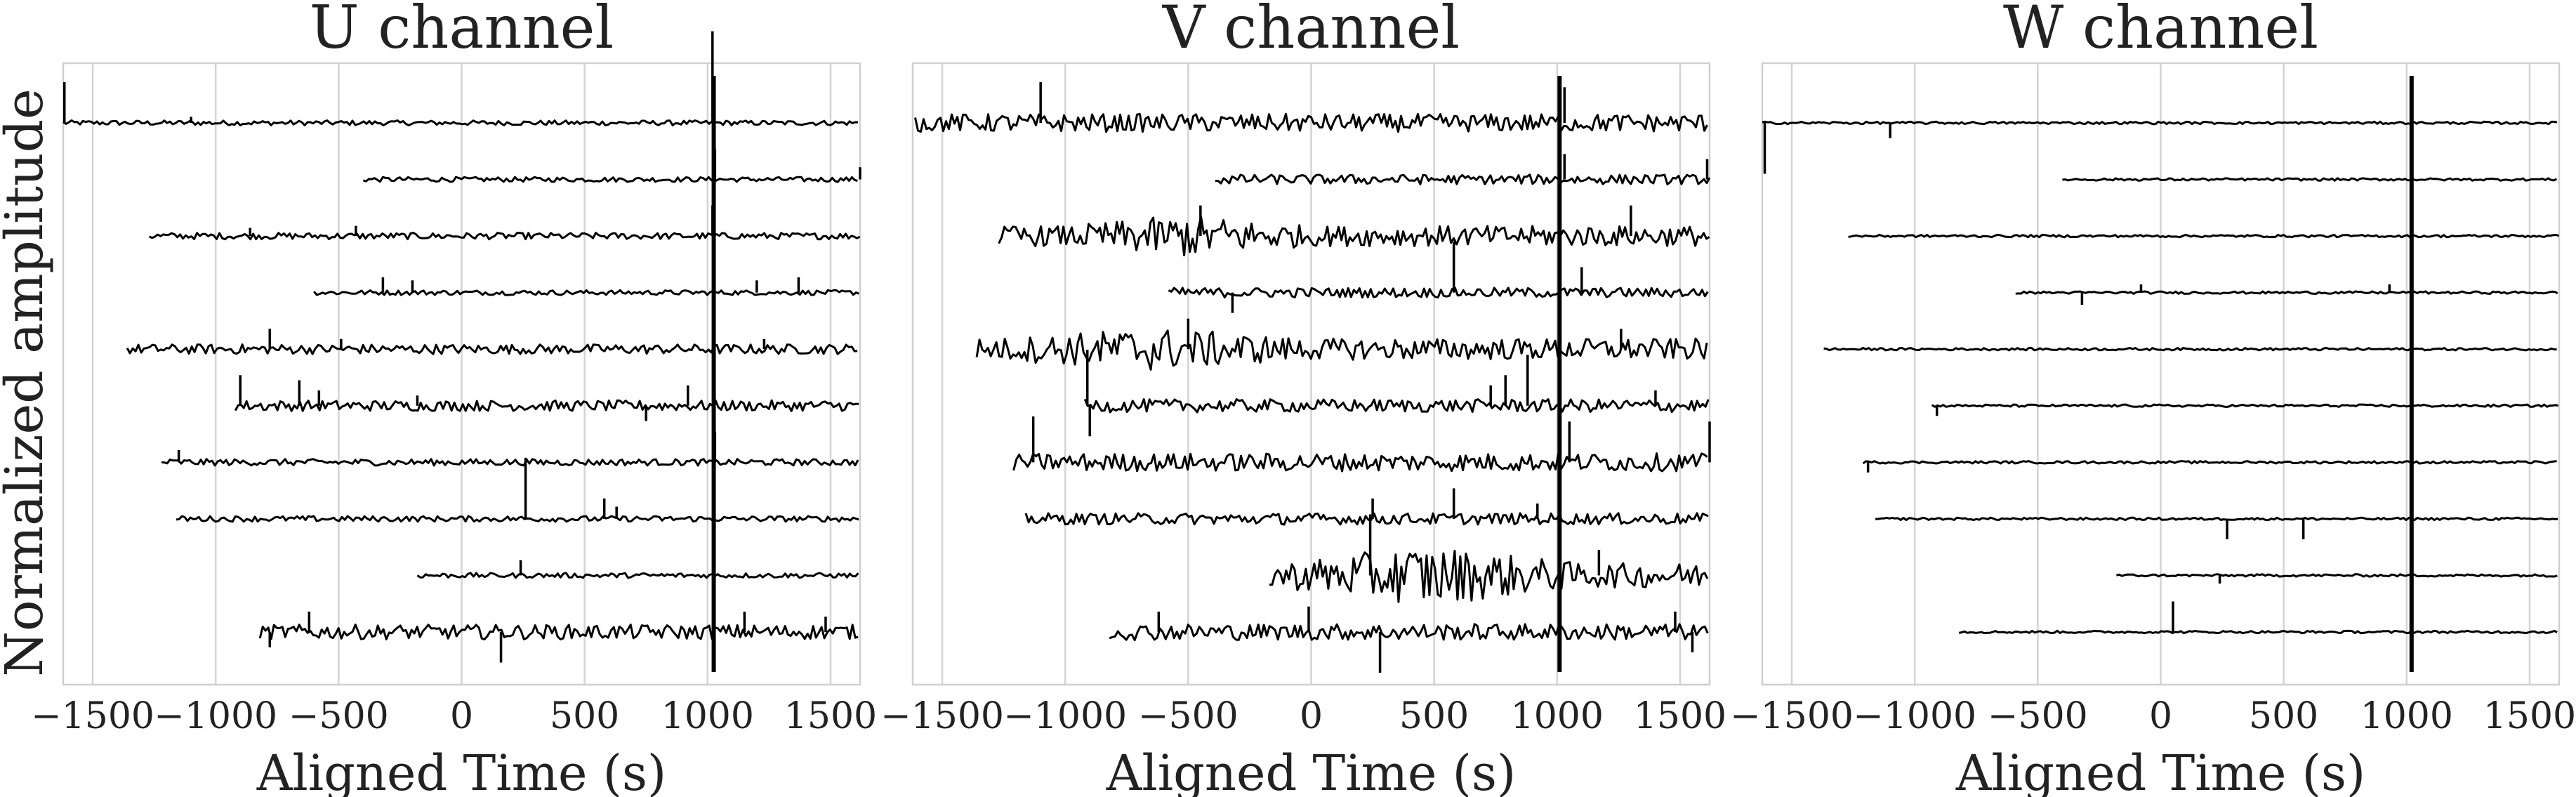 Image resolution: width=2576 pixels, height=797 pixels. Describe the element at coordinates (1311, 31) in the screenshot. I see `panel-title: V channel` at that location.